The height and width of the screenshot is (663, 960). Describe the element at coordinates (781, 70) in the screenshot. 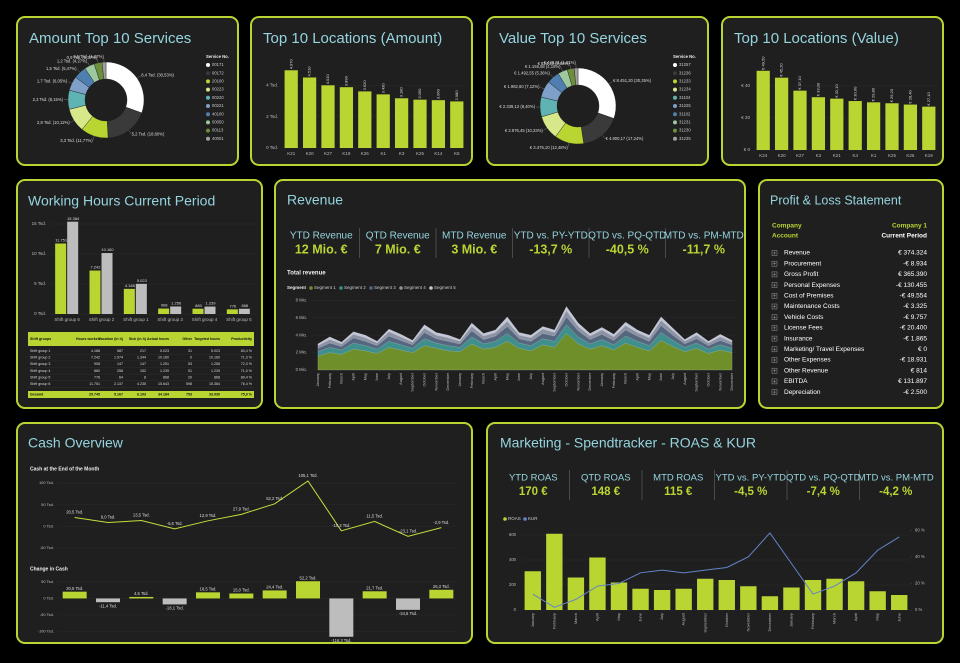

I see `value-label: € 45,20` at that location.